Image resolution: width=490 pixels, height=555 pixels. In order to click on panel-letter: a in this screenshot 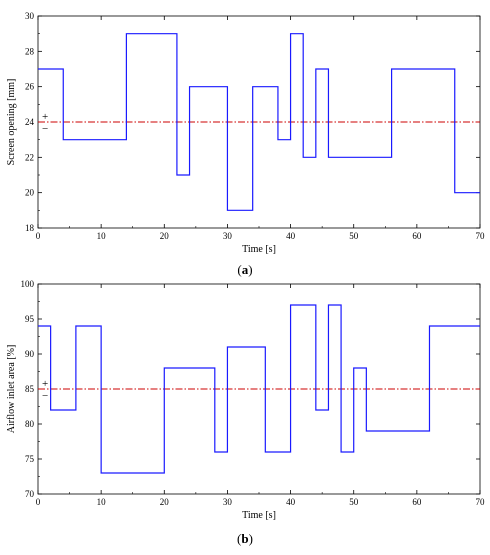, I will do `click(245, 269)`.